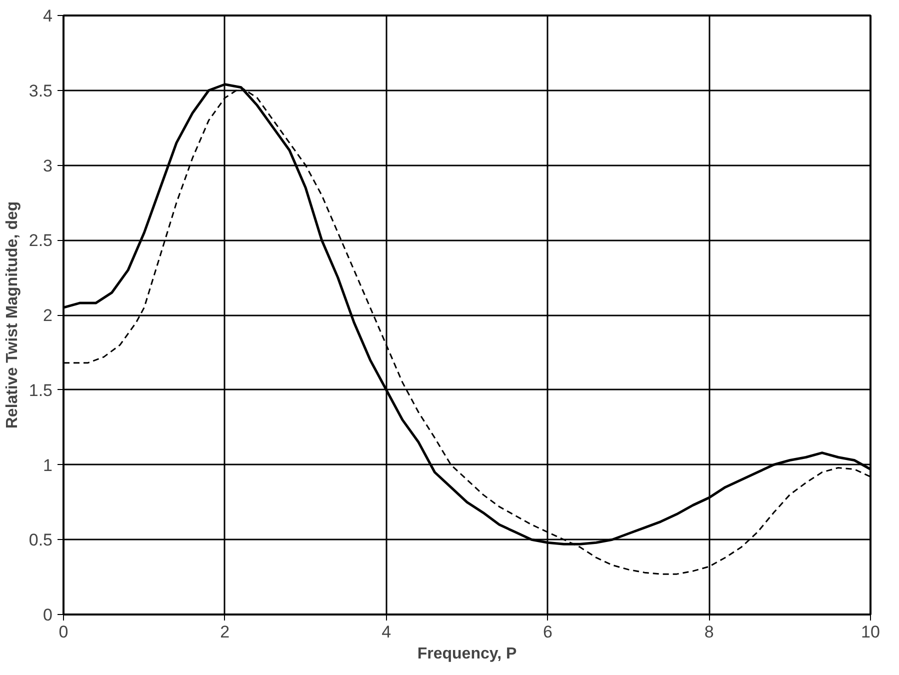 Image resolution: width=899 pixels, height=675 pixels. What do you see at coordinates (48, 16) in the screenshot?
I see `y-tick-label: 4` at bounding box center [48, 16].